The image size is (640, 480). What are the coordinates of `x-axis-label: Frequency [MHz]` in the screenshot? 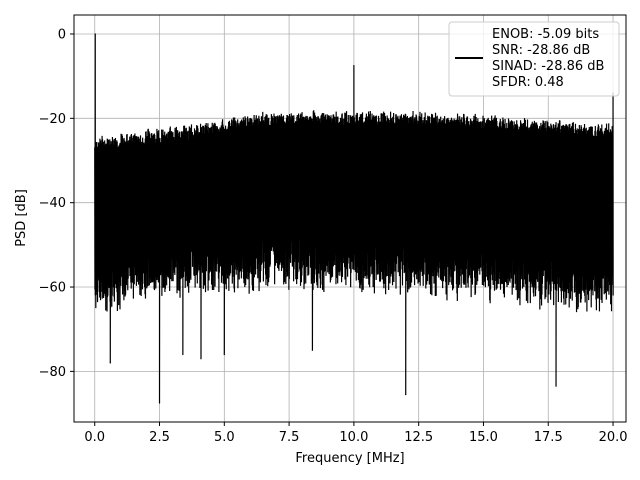 It's located at (349, 458).